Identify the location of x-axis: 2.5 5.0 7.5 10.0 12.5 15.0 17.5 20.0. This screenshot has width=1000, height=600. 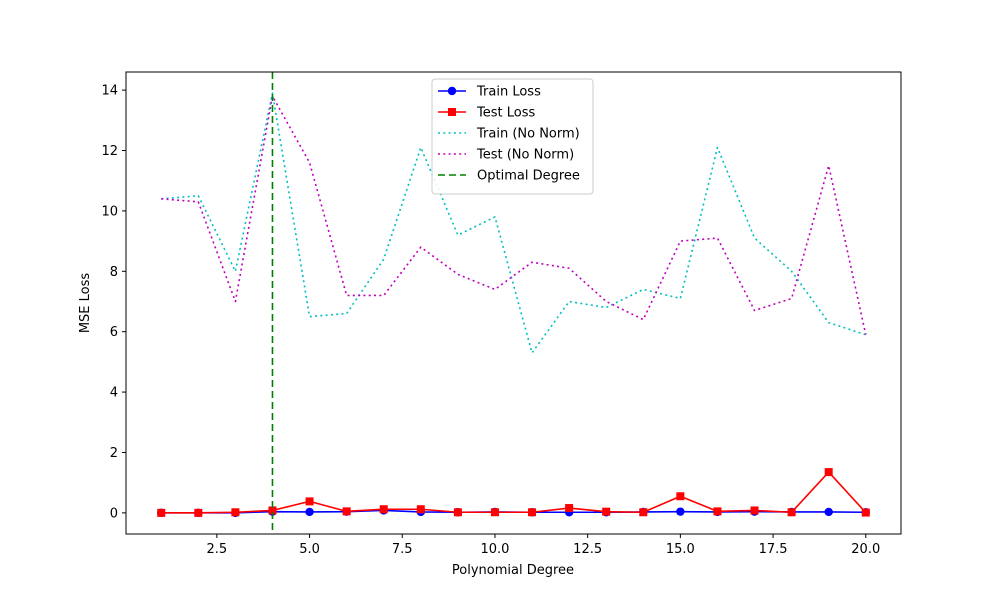
(543, 545).